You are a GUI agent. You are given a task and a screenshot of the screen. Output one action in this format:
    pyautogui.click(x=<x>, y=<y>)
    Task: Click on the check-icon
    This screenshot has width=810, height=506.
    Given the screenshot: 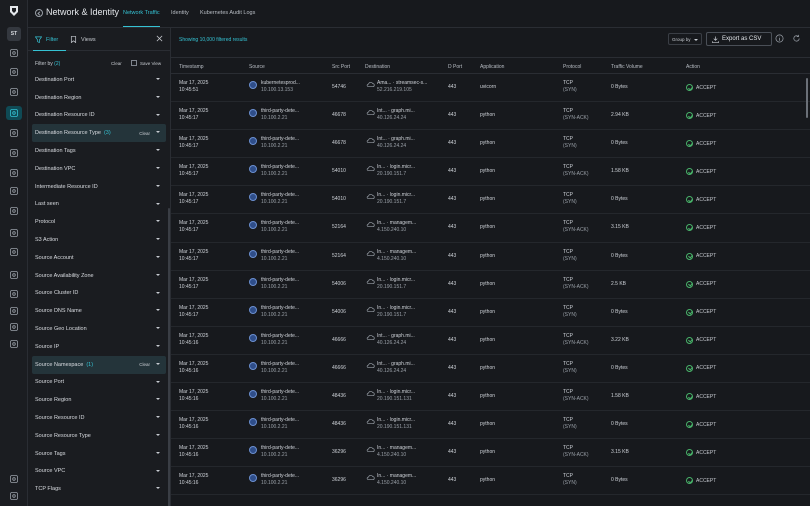 What is the action you would take?
    pyautogui.click(x=14, y=211)
    